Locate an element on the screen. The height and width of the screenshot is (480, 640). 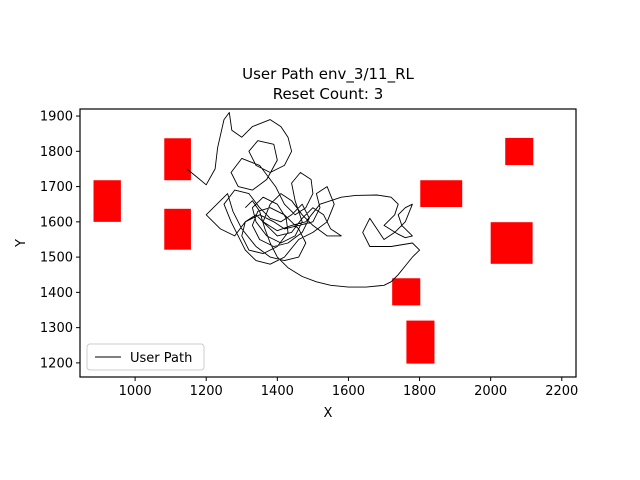
x-tick-label: 2000 is located at coordinates (490, 391).